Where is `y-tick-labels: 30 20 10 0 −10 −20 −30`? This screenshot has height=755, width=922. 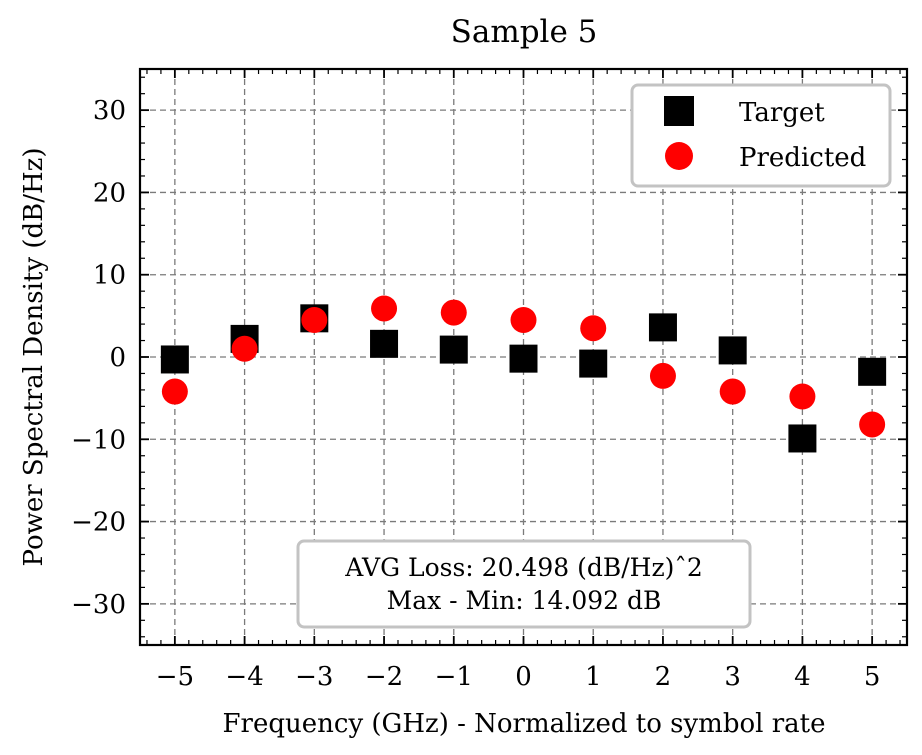
y-tick-labels: 30 20 10 0 −10 −20 −30 is located at coordinates (98, 358).